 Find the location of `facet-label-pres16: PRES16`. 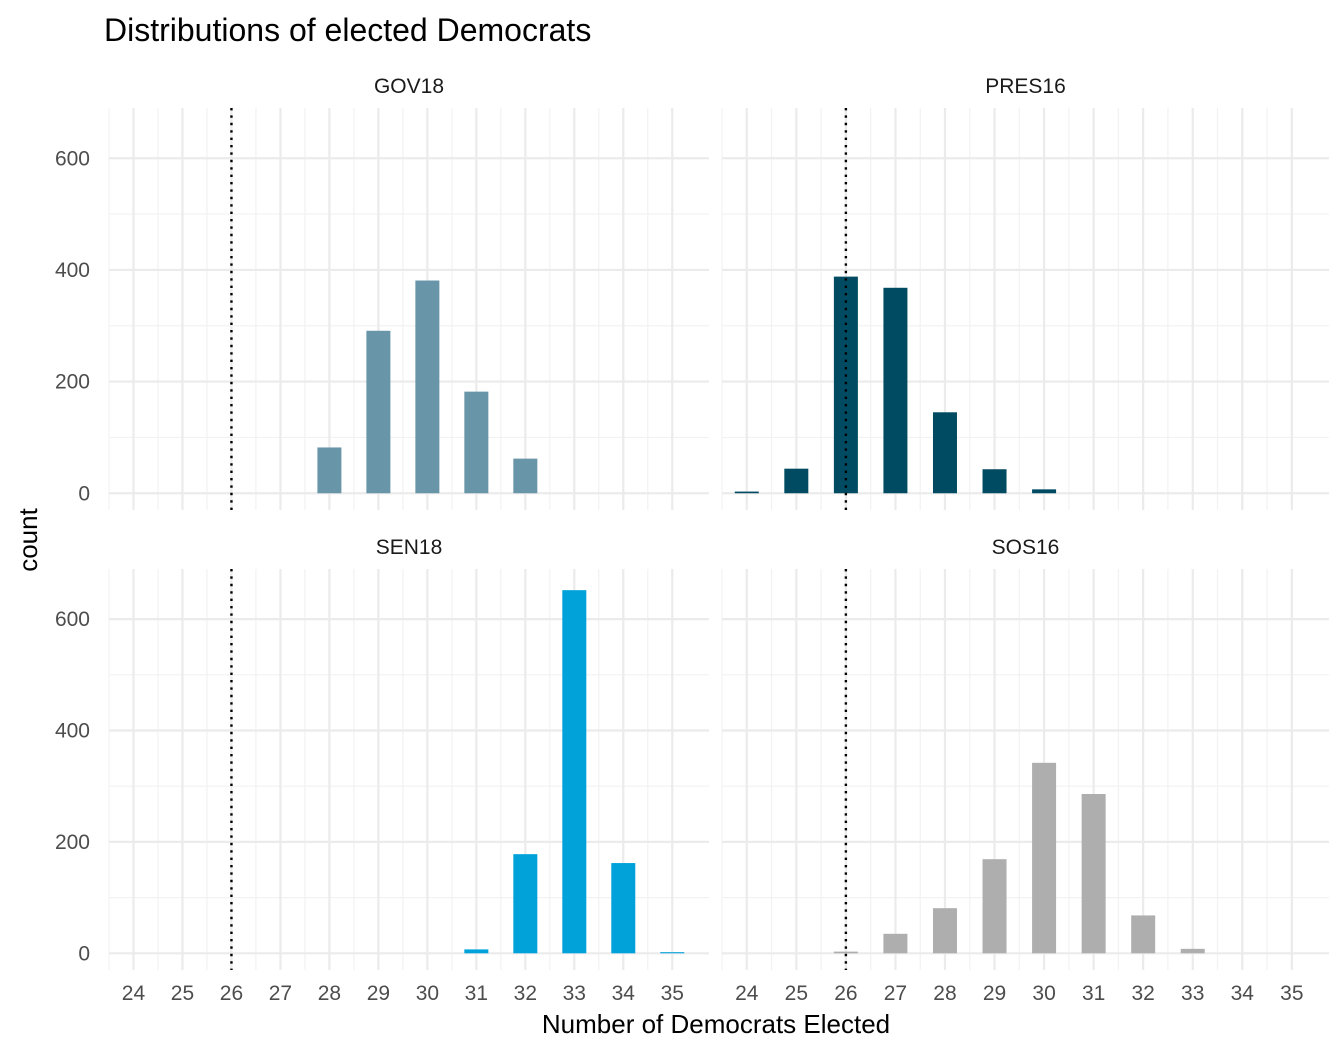

facet-label-pres16: PRES16 is located at coordinates (1025, 86).